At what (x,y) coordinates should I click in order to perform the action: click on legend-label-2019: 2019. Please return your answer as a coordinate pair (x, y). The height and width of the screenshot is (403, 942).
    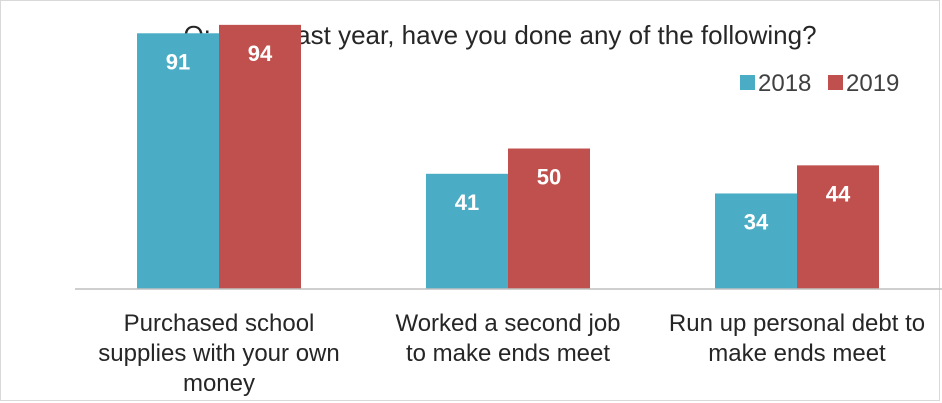
    Looking at the image, I should click on (872, 83).